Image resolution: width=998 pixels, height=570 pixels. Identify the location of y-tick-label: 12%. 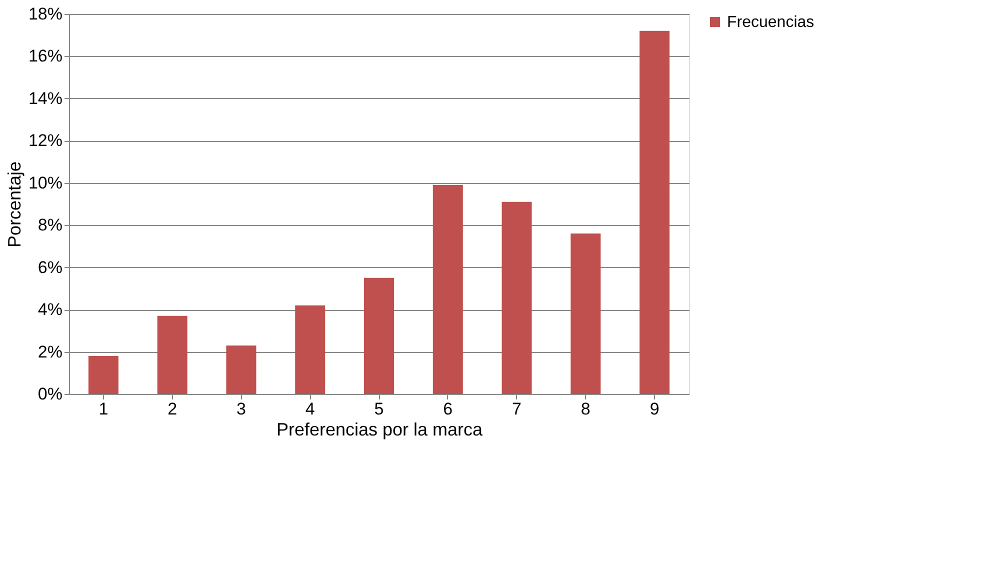
(45, 140).